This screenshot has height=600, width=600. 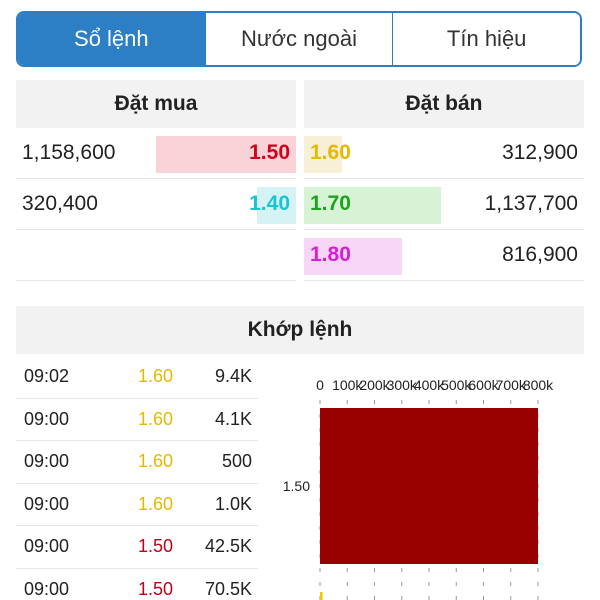 I want to click on trade-volume: 1.0K, so click(x=233, y=503).